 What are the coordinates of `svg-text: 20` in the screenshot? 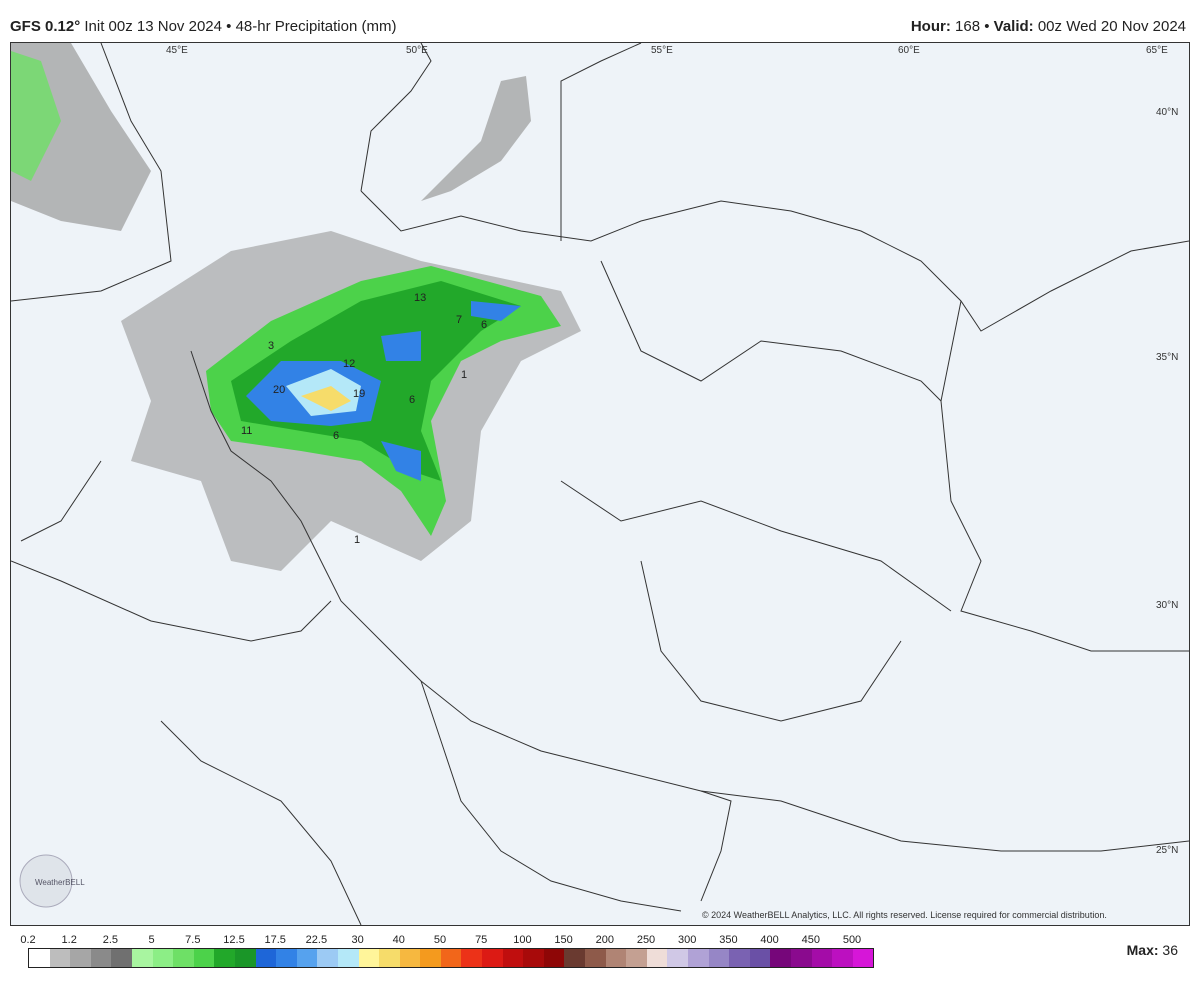 It's located at (279, 390).